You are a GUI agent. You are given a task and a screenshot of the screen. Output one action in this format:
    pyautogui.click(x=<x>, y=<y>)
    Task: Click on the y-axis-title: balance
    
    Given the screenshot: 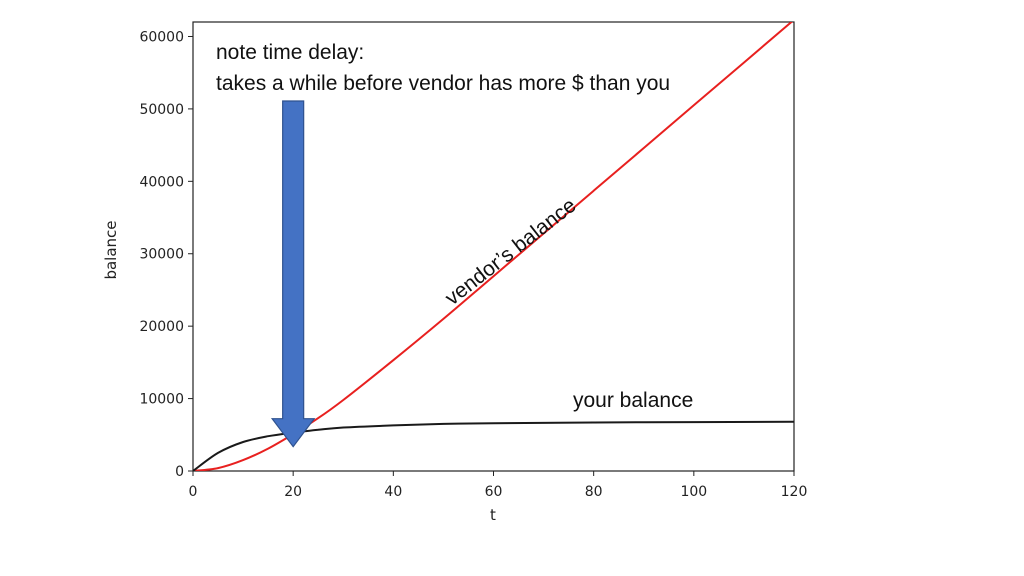 What is the action you would take?
    pyautogui.click(x=111, y=249)
    